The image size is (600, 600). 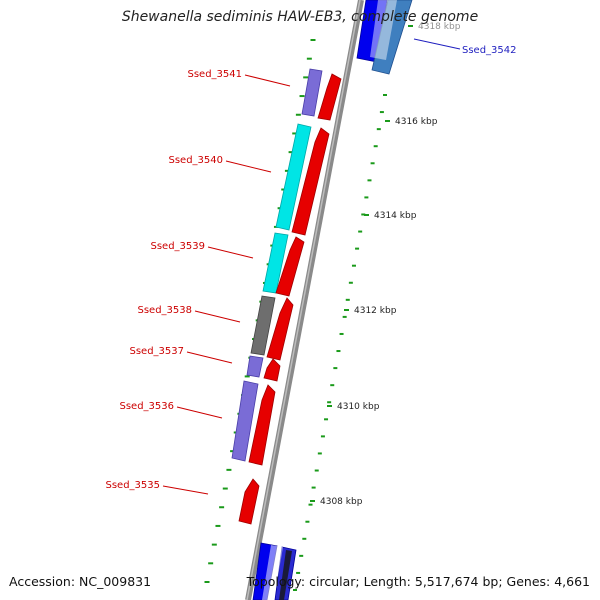 I want to click on scale-label: 4318 kbp, so click(x=439, y=27).